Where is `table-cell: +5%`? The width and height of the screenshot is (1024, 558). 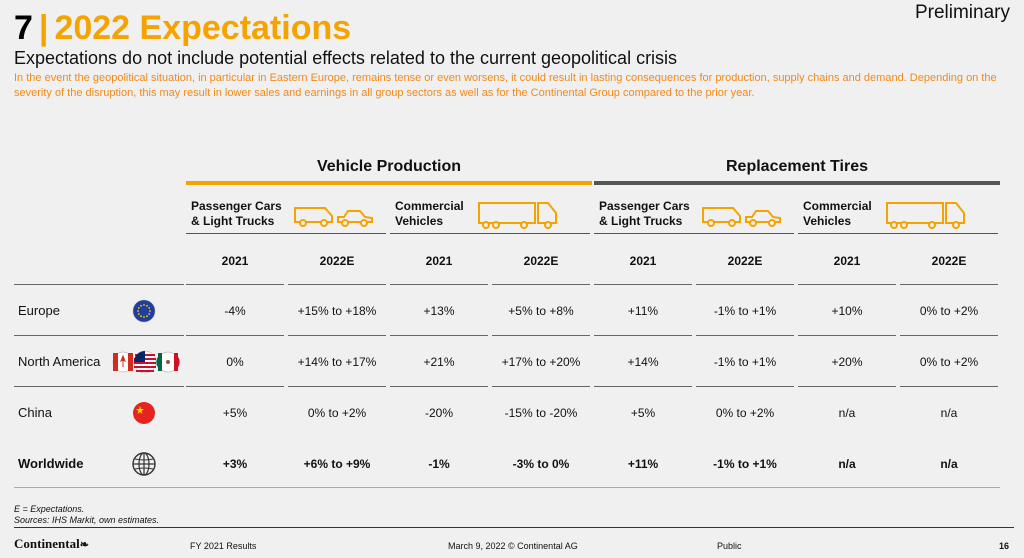
table-cell: +5% is located at coordinates (643, 413).